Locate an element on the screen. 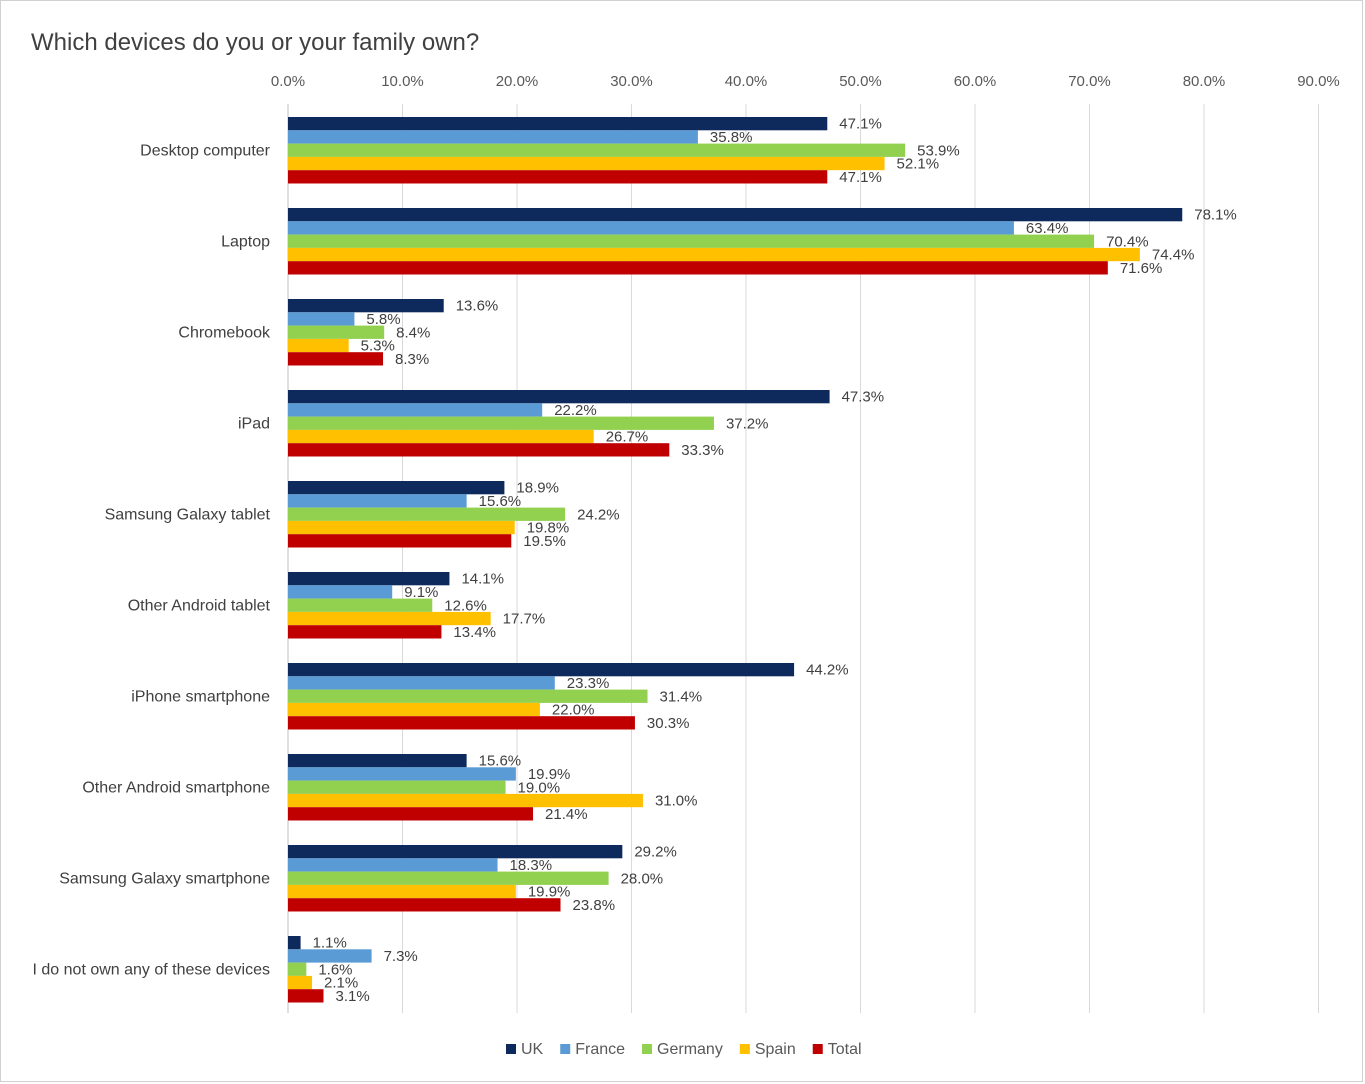  data-label: 63.4% is located at coordinates (1047, 228).